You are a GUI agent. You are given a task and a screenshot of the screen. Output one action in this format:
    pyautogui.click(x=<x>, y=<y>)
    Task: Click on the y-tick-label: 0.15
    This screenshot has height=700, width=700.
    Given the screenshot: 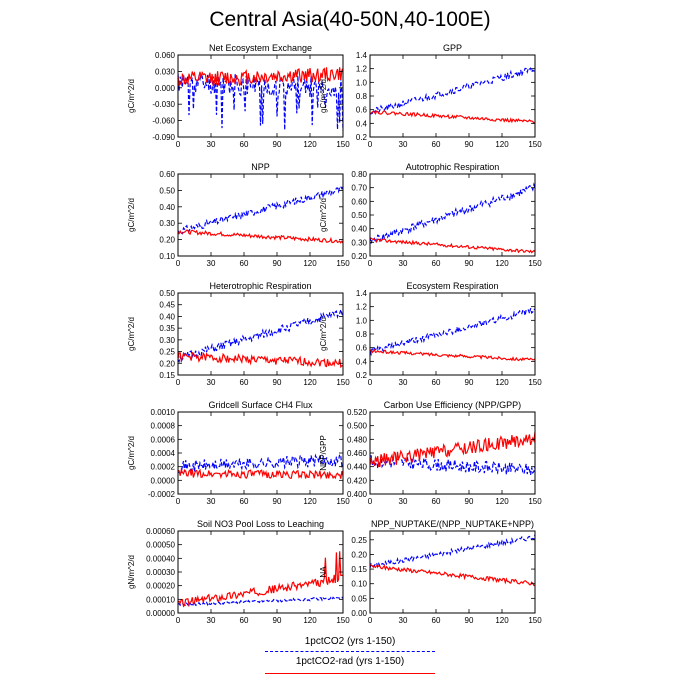 What is the action you would take?
    pyautogui.click(x=359, y=569)
    